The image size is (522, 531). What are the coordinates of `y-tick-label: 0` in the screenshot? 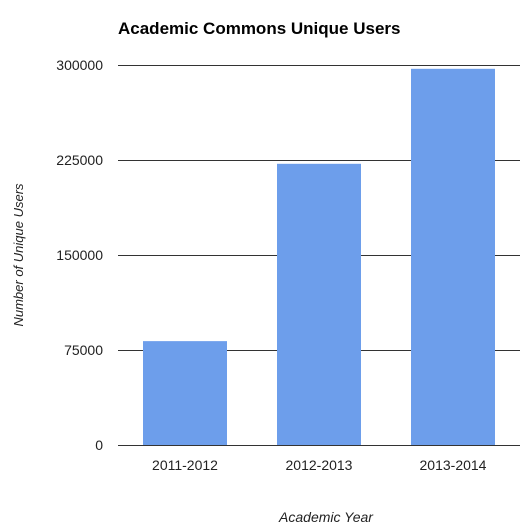 It's located at (99, 445).